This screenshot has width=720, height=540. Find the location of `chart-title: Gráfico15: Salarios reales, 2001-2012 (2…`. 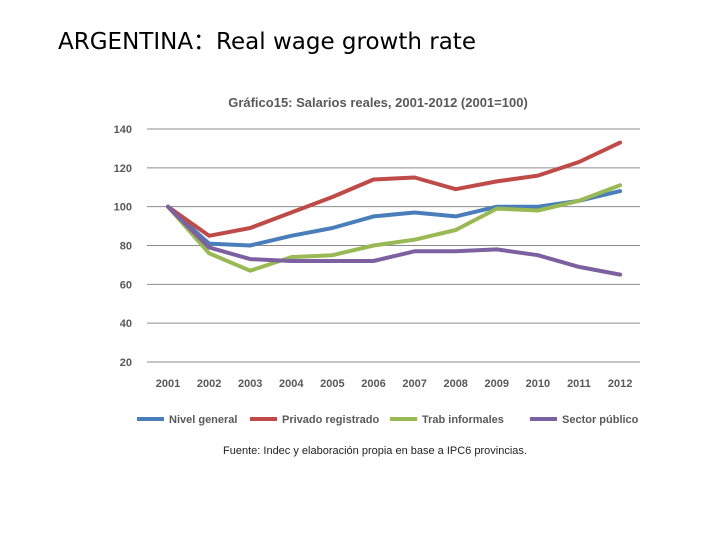

chart-title: Gráfico15: Salarios reales, 2001-2012 (2… is located at coordinates (378, 102).